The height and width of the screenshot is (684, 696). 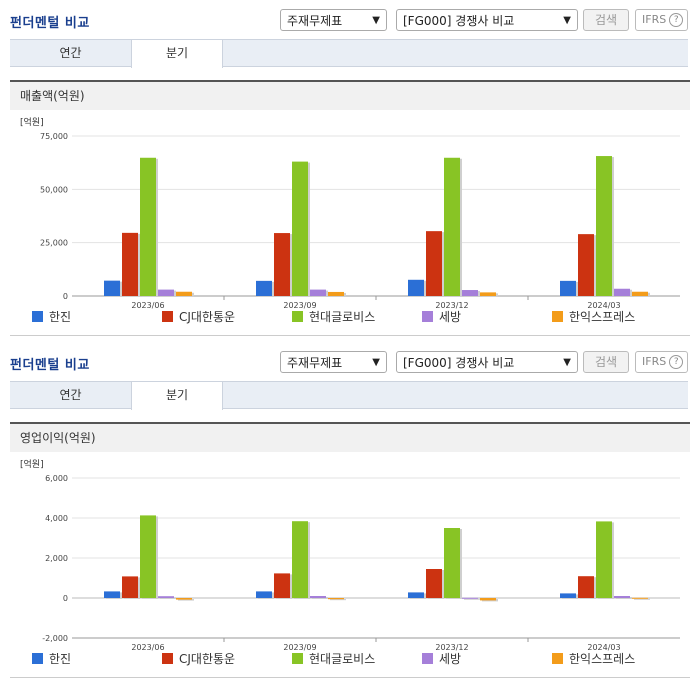 What do you see at coordinates (451, 305) in the screenshot?
I see `x-tick-label: 2023/12` at bounding box center [451, 305].